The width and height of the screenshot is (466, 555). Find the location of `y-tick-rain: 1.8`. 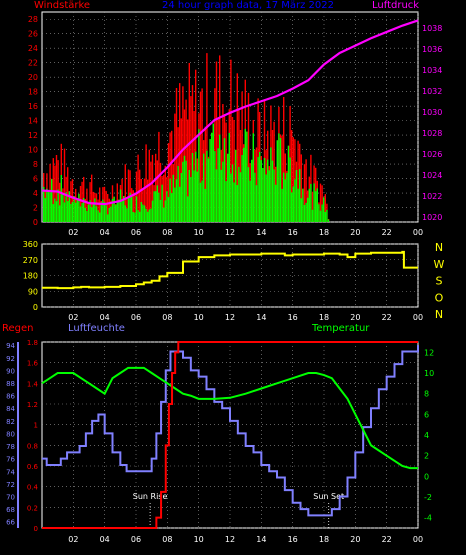

y-tick-rain: 1.8 is located at coordinates (32, 343).